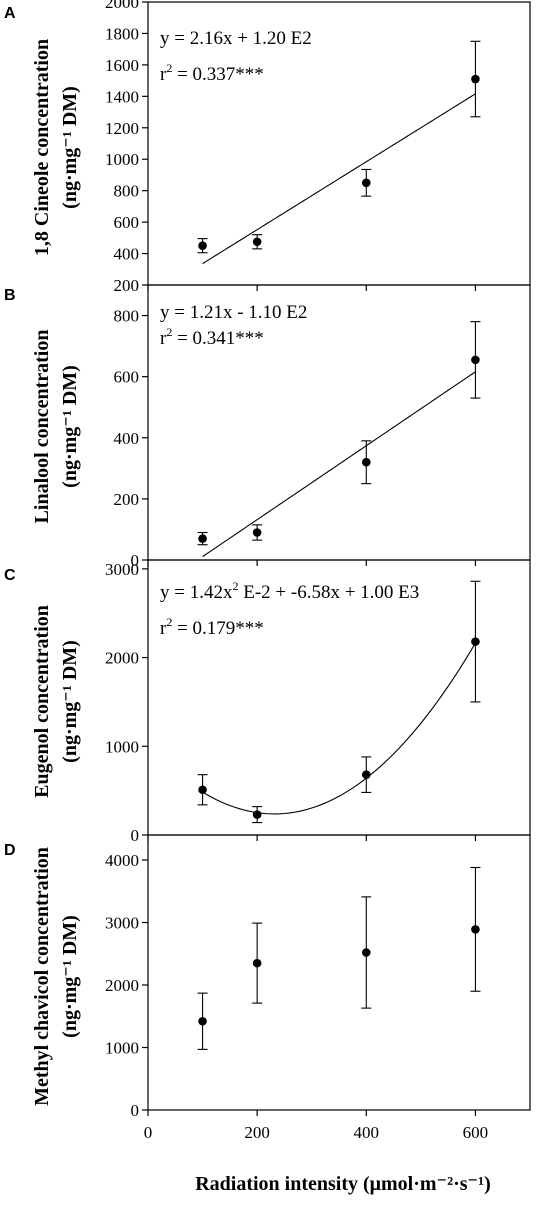 The height and width of the screenshot is (1205, 541). What do you see at coordinates (217, 338) in the screenshot?
I see `r-squared-value: = 0.341***` at bounding box center [217, 338].